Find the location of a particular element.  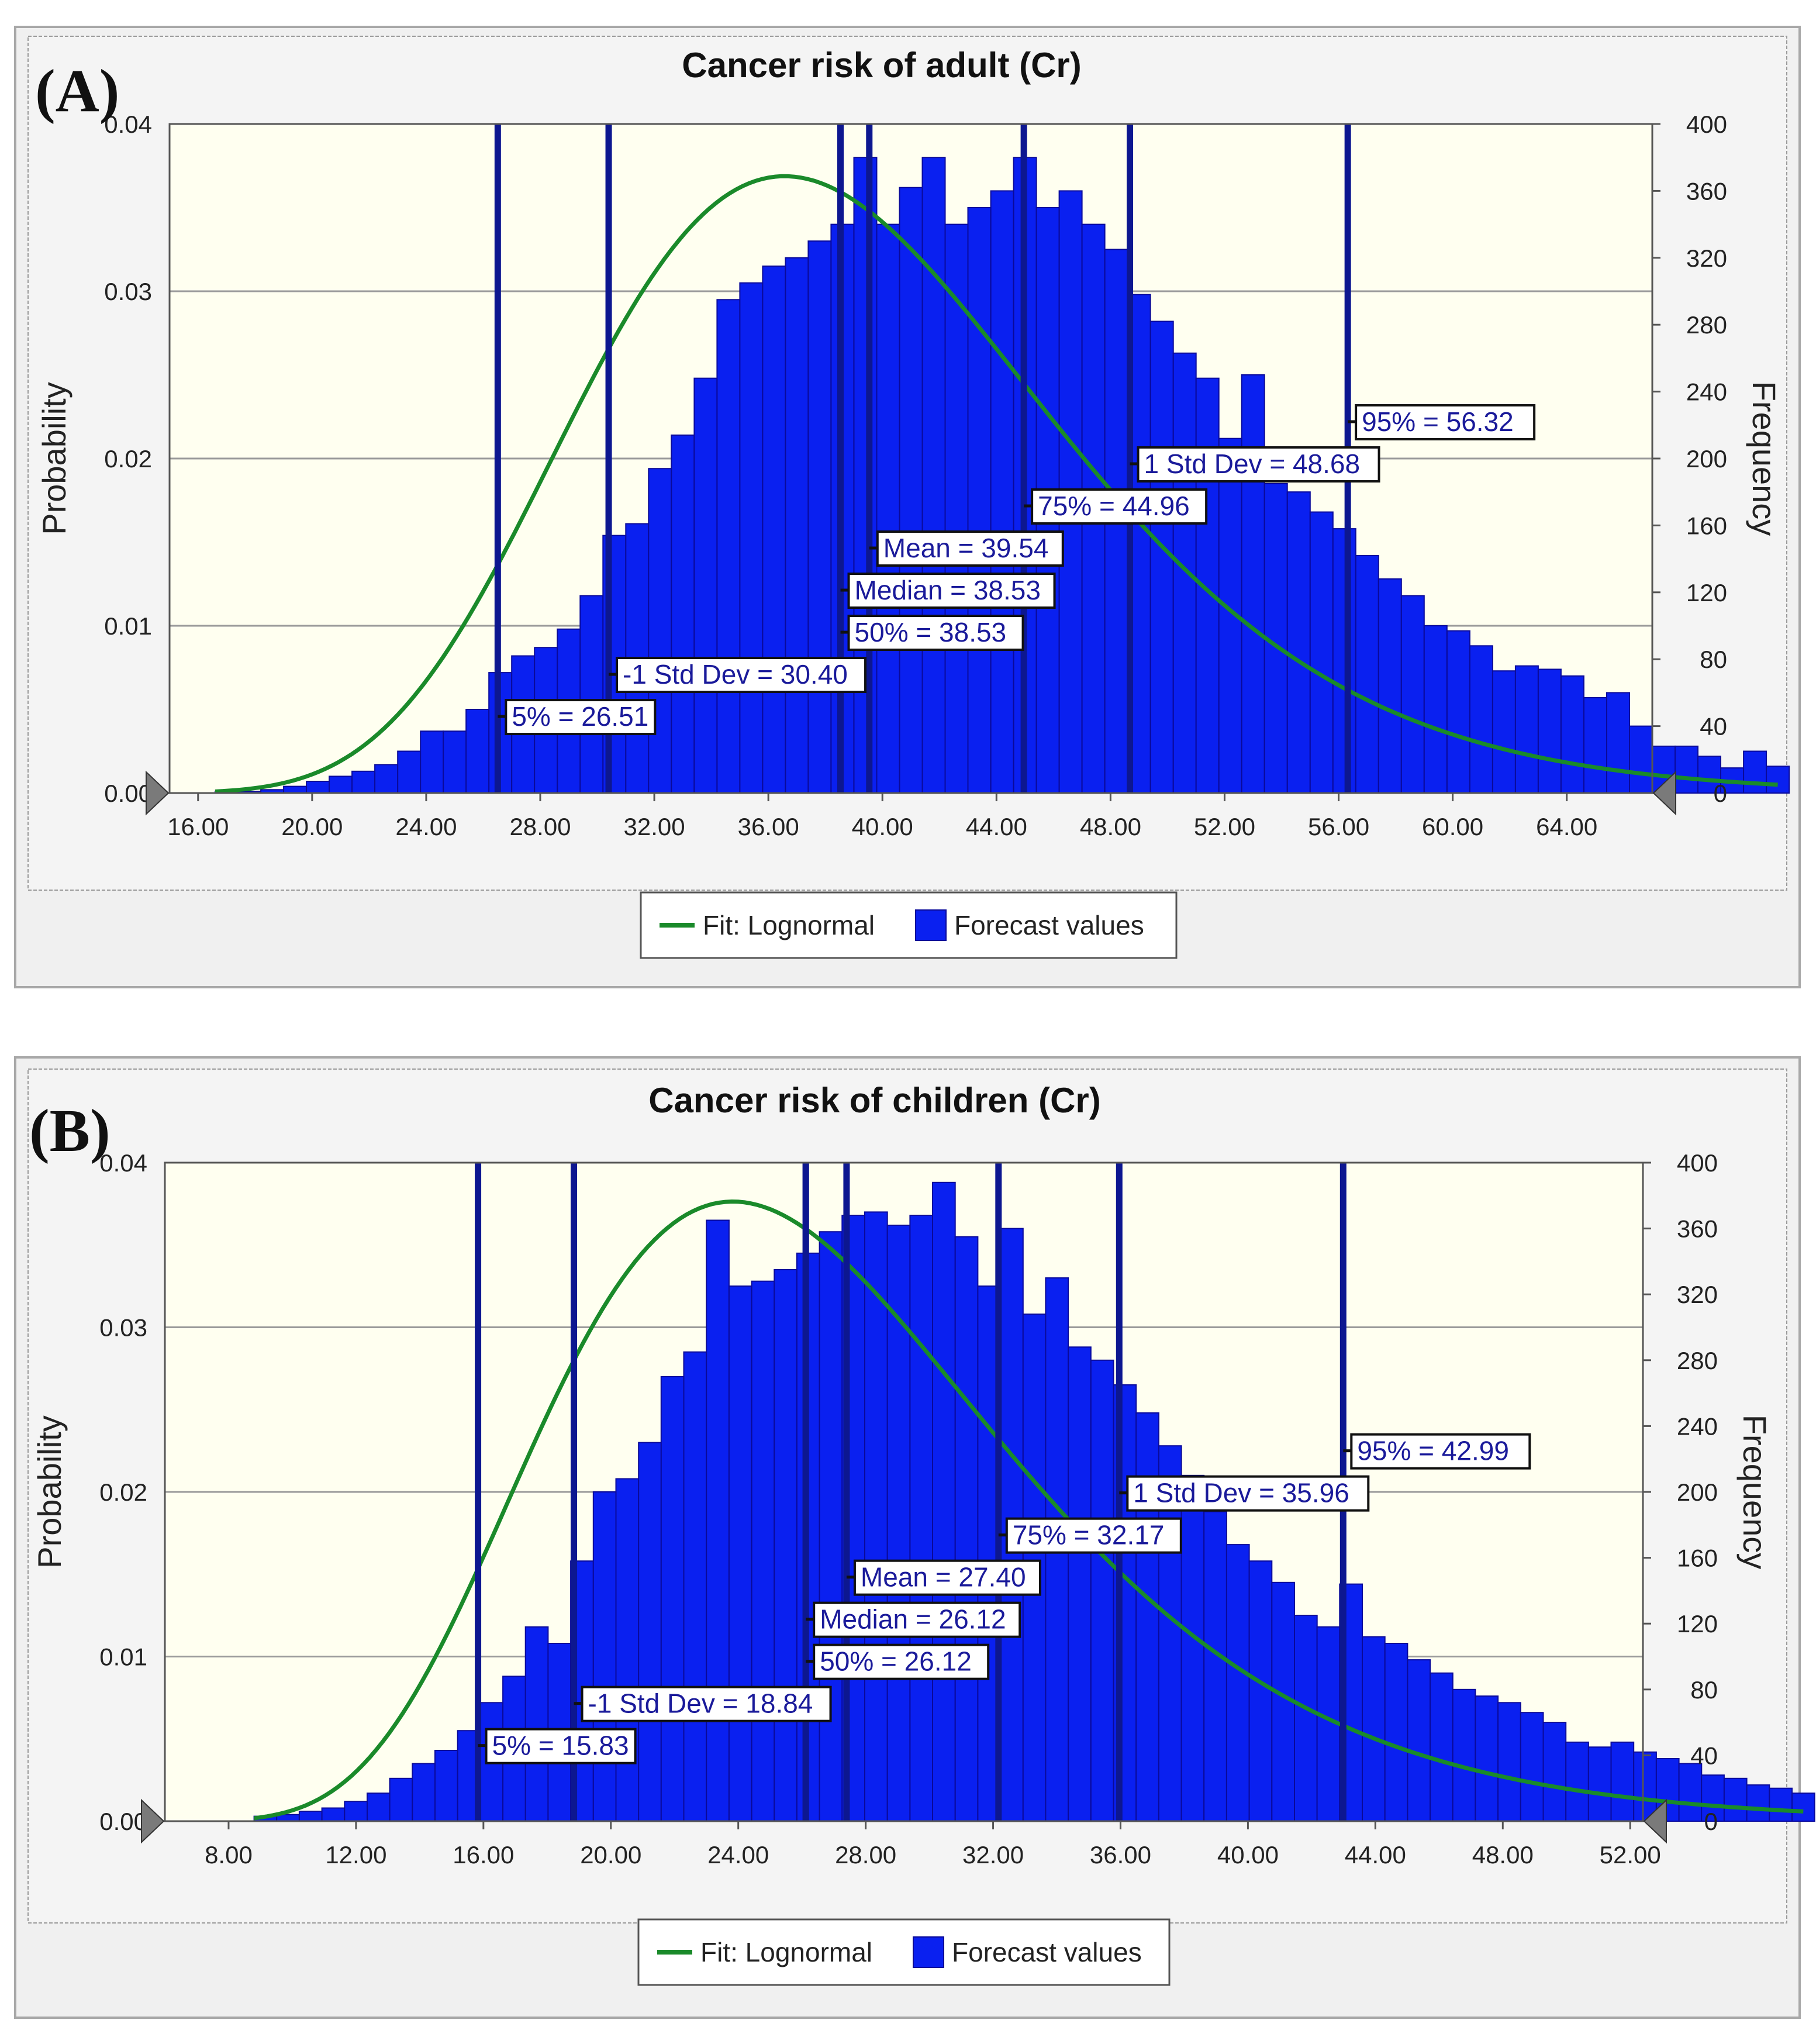

y2-tick-label: 80 is located at coordinates (1713, 660).